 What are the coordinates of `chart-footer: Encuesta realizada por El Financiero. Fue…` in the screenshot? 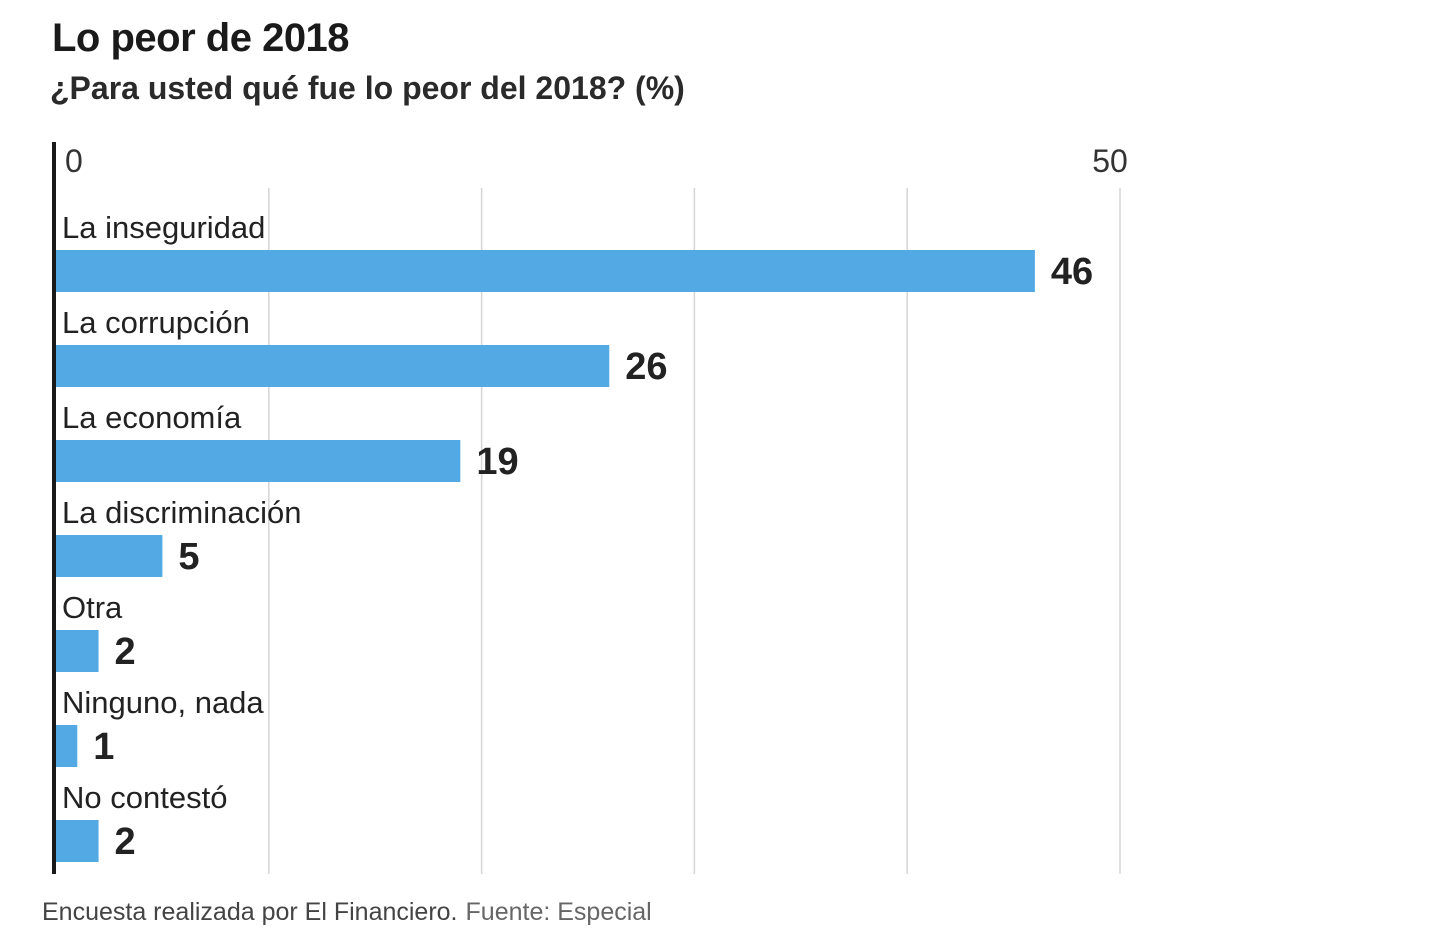 It's located at (347, 912).